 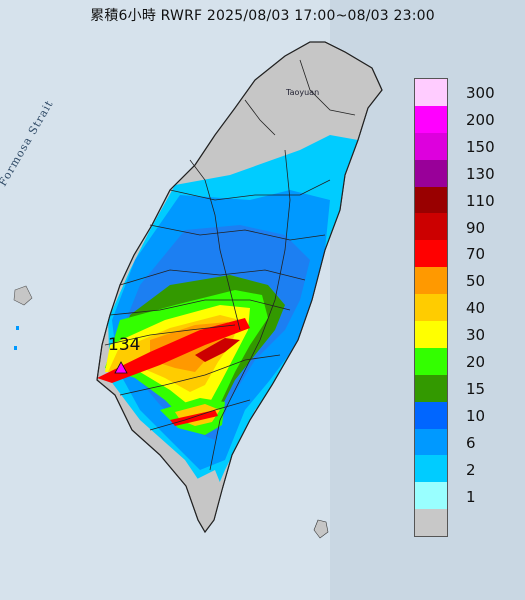 What do you see at coordinates (471, 496) in the screenshot?
I see `legend-label: 1` at bounding box center [471, 496].